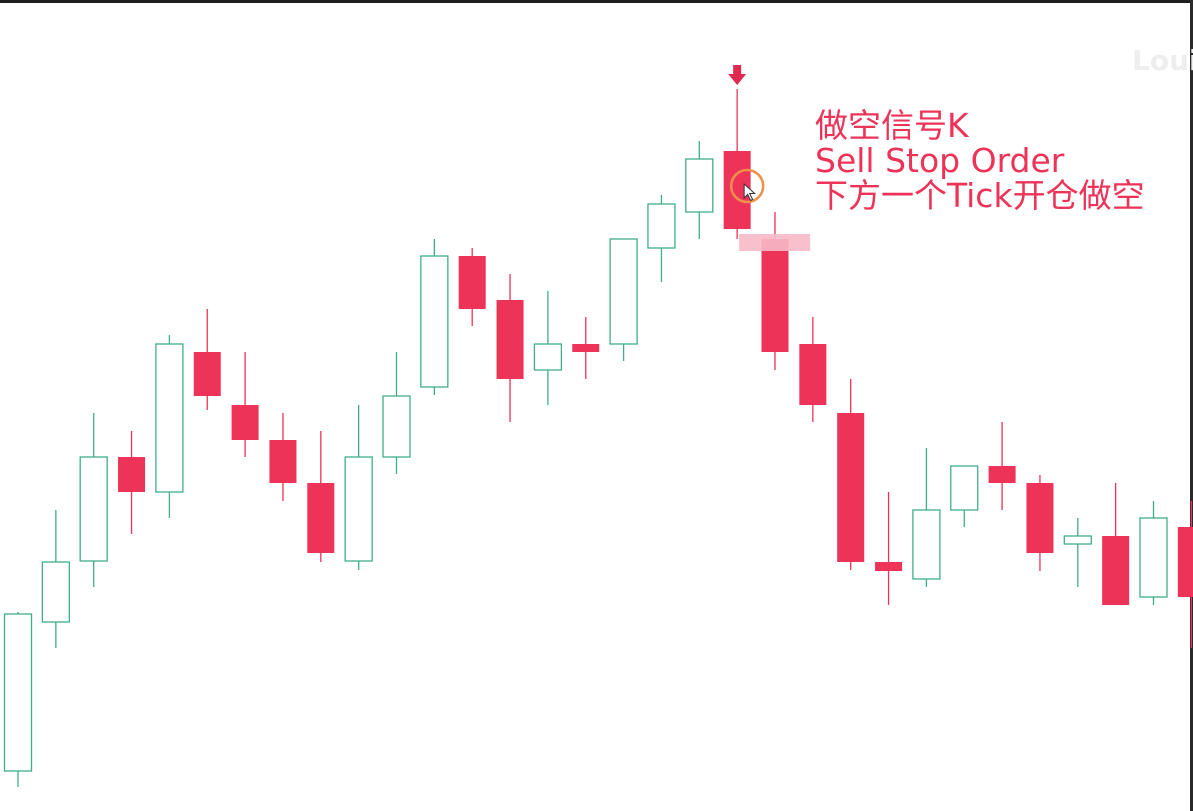  I want to click on down-arrow-icon, so click(737, 75).